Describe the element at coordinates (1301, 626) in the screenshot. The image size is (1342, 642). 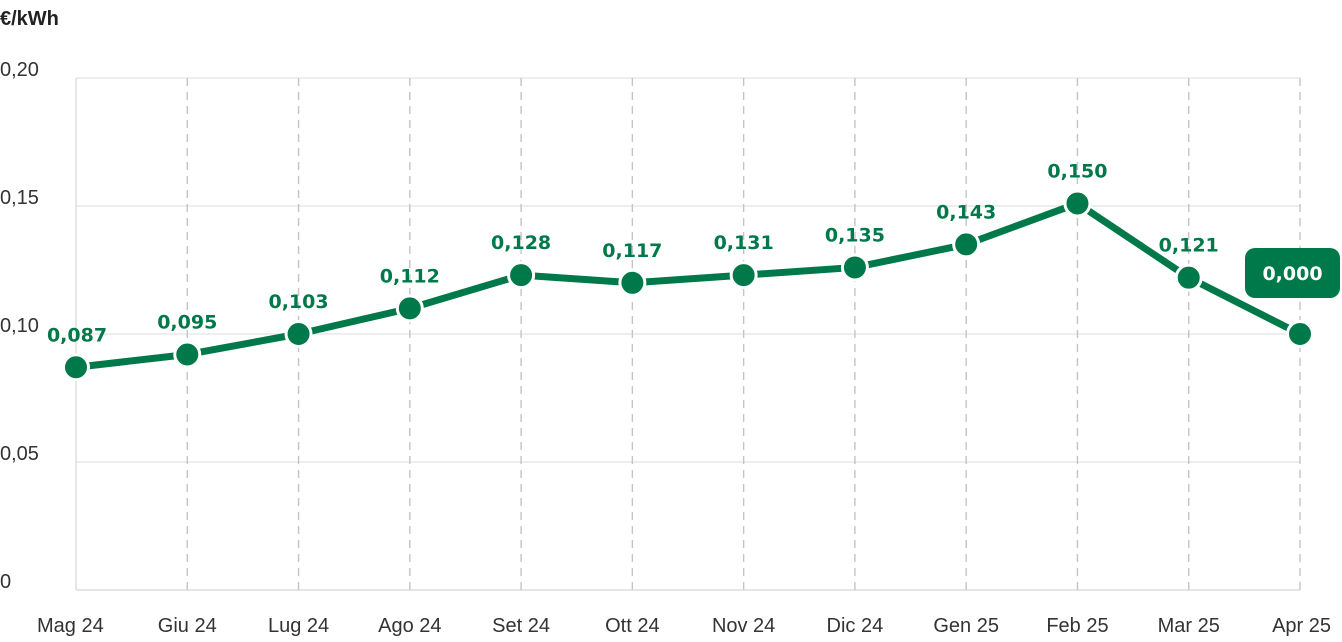
I see `x-tick-label: Apr 25` at that location.